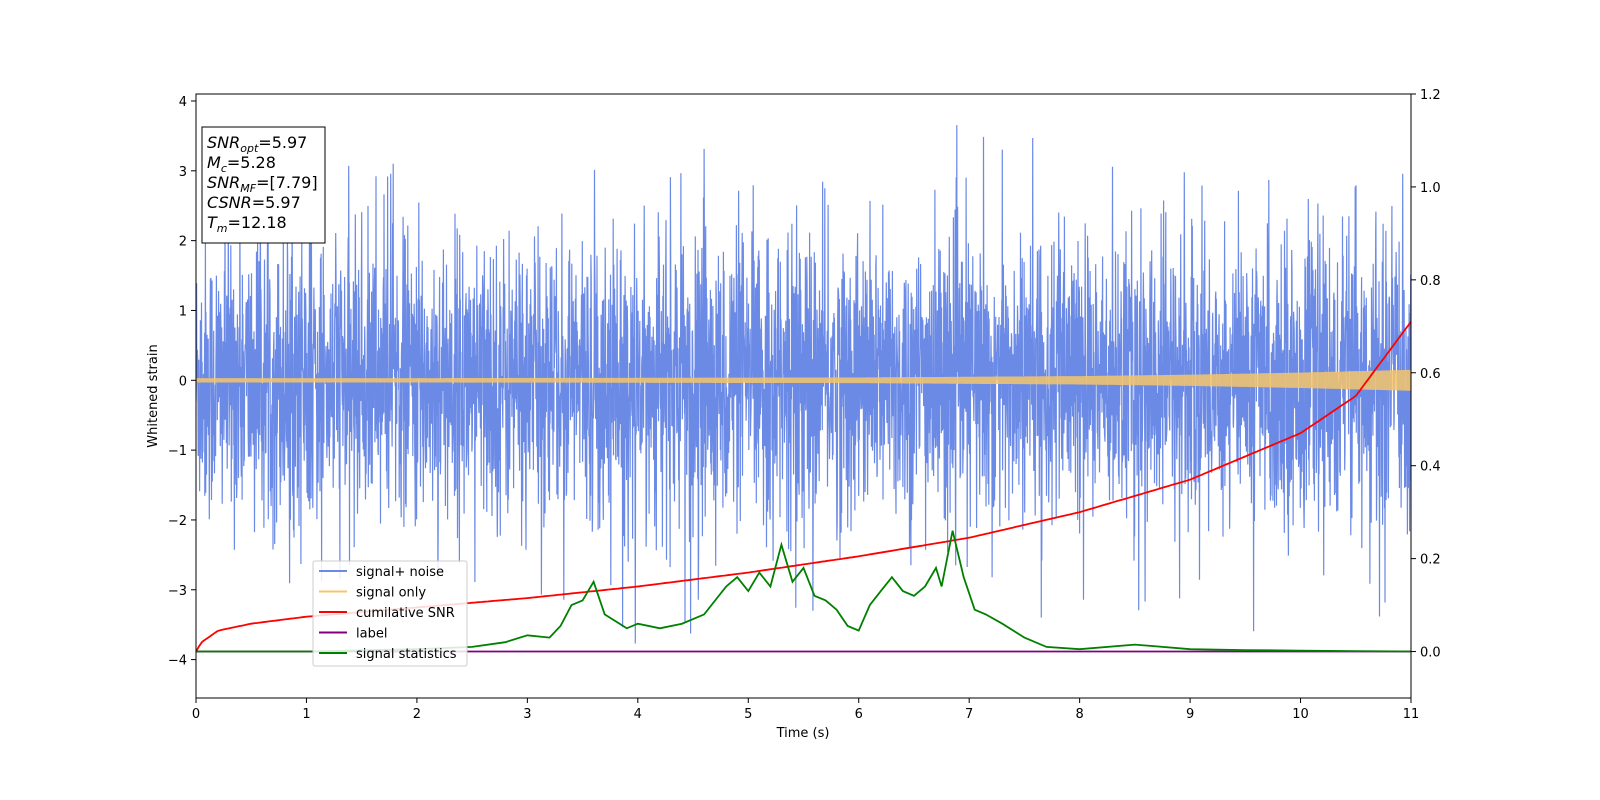  What do you see at coordinates (417, 714) in the screenshot?
I see `x-tick-label: 2` at bounding box center [417, 714].